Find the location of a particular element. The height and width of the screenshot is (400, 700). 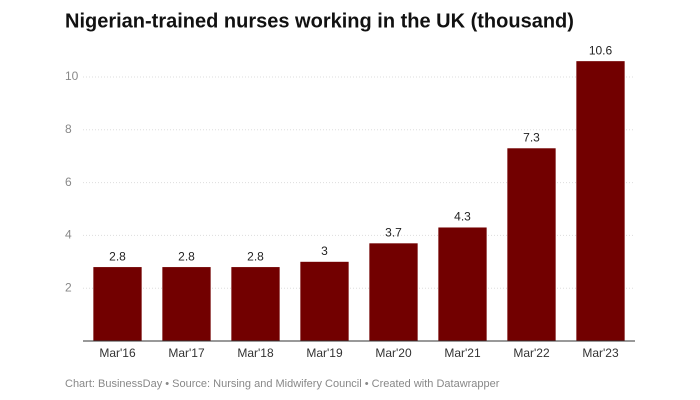

x-tick-label: Mar'23 is located at coordinates (600, 353).